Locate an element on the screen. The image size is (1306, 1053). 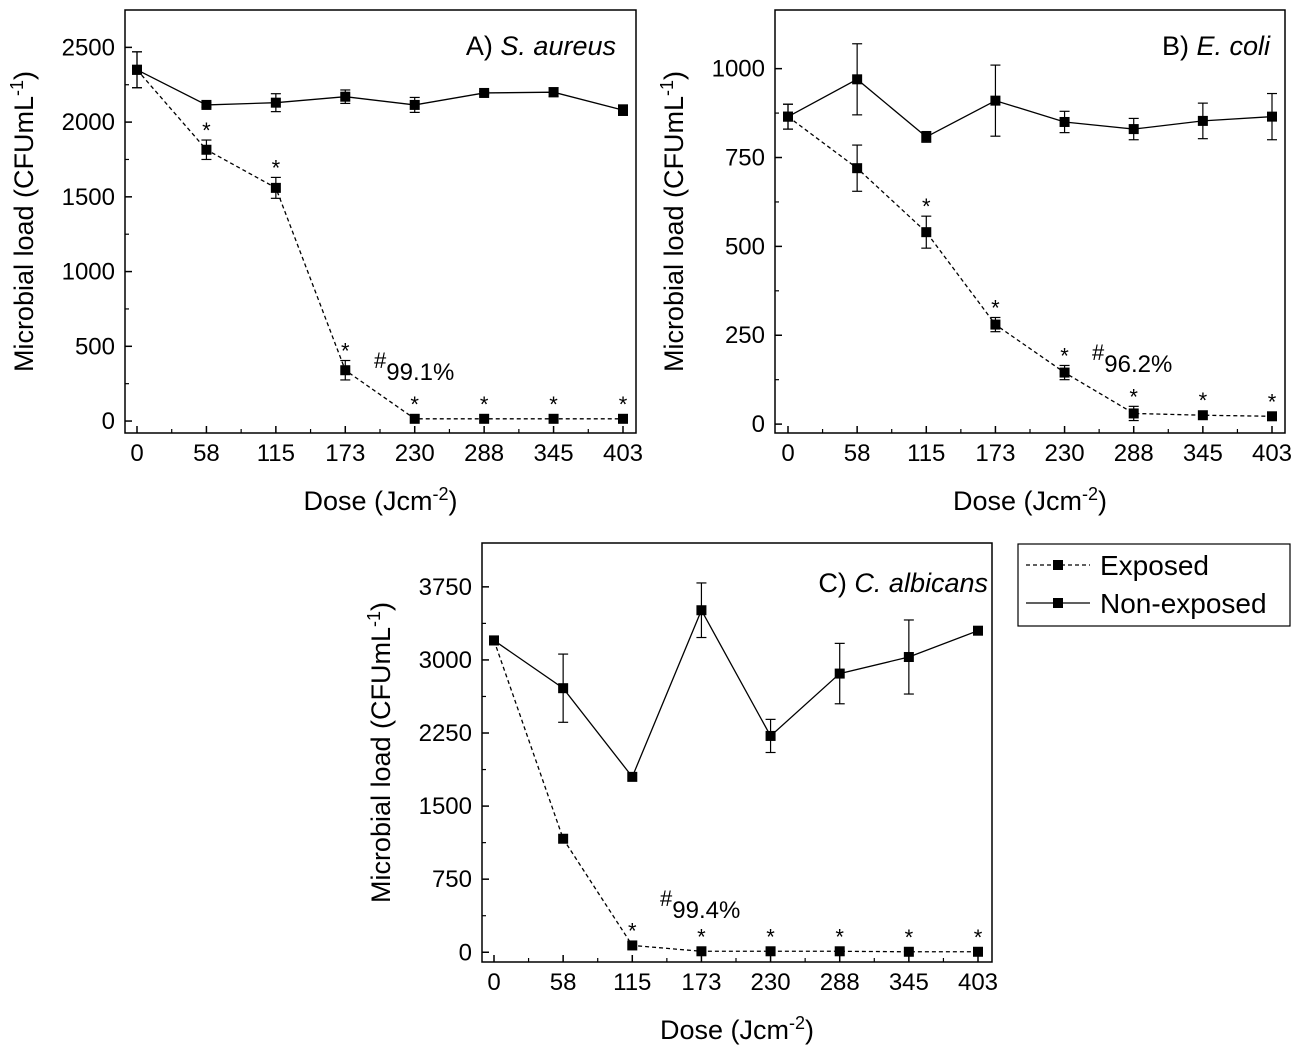
panel-title-species: C. albicans is located at coordinates (921, 583).